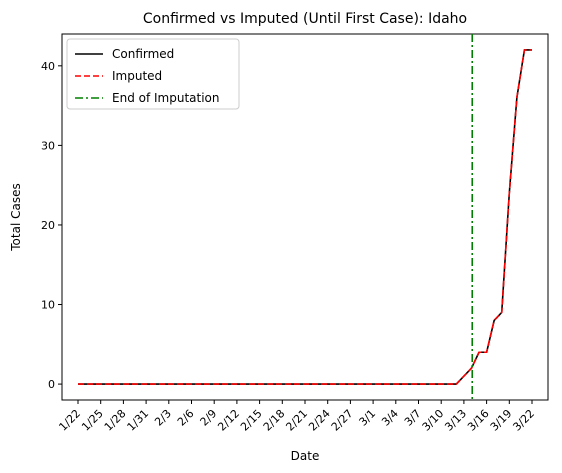  I want to click on x-tick-label: 2/12, so click(228, 420).